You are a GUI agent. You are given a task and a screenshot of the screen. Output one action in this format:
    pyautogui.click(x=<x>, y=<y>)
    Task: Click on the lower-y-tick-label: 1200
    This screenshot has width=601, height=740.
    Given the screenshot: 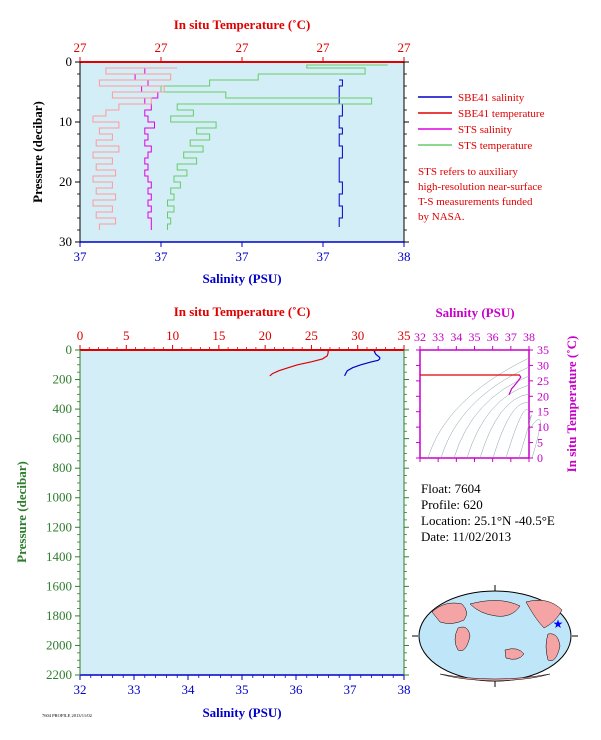 What is the action you would take?
    pyautogui.click(x=59, y=526)
    